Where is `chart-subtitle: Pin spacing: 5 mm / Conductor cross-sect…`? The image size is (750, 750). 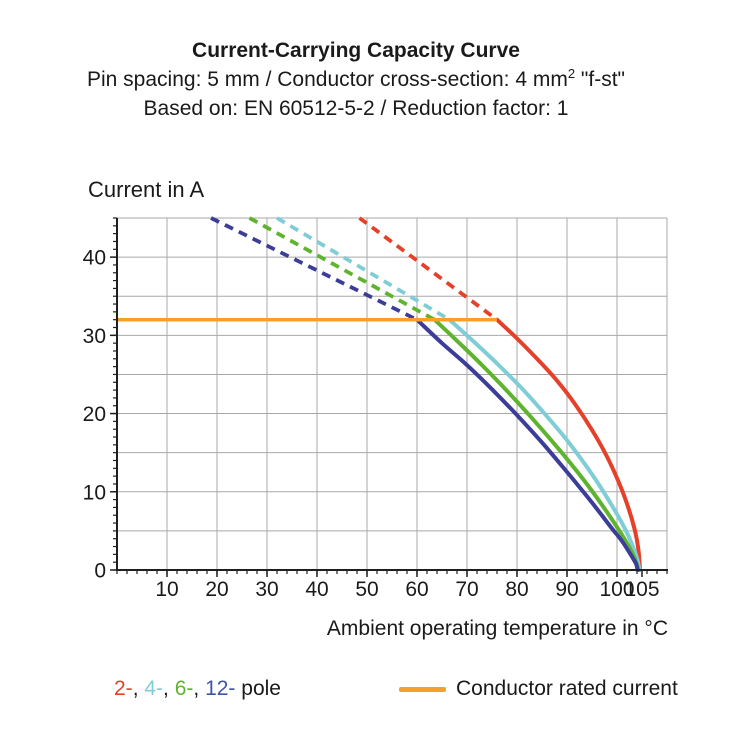 chart-subtitle: Pin spacing: 5 mm / Conductor cross-sect… is located at coordinates (356, 79).